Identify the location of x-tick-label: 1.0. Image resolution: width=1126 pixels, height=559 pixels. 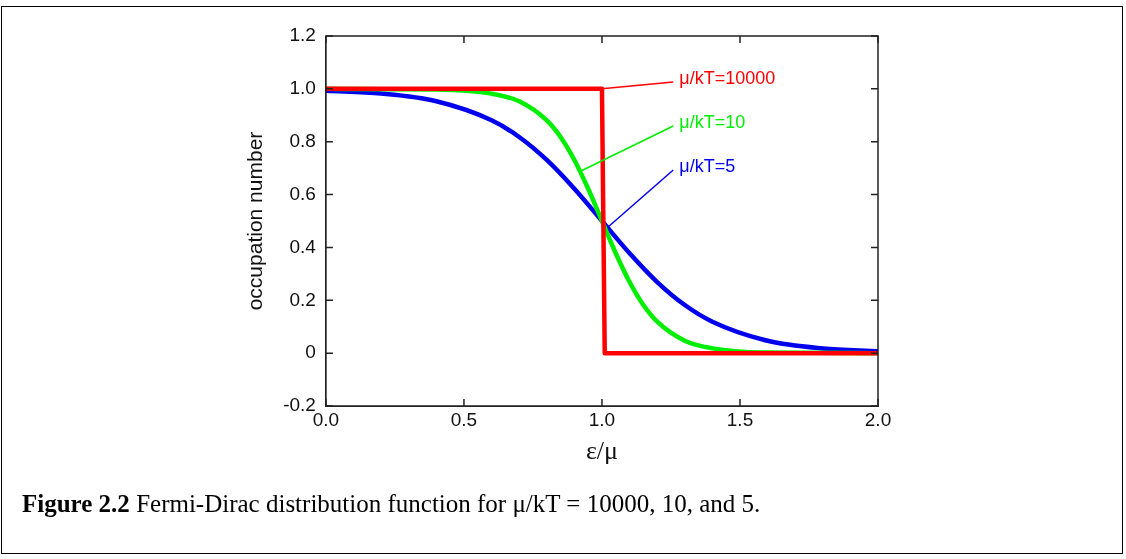
(602, 419).